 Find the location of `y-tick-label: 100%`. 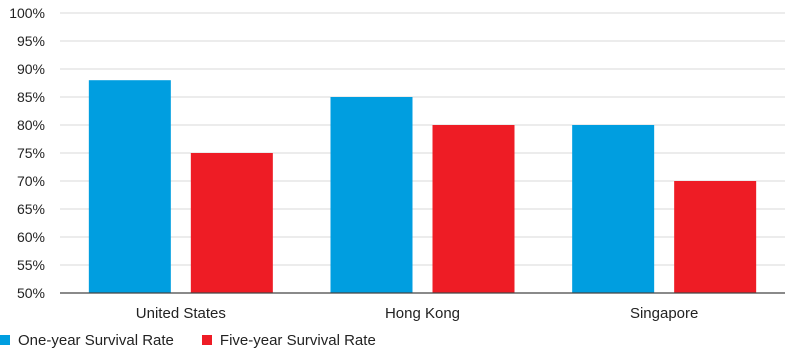

y-tick-label: 100% is located at coordinates (27, 13).